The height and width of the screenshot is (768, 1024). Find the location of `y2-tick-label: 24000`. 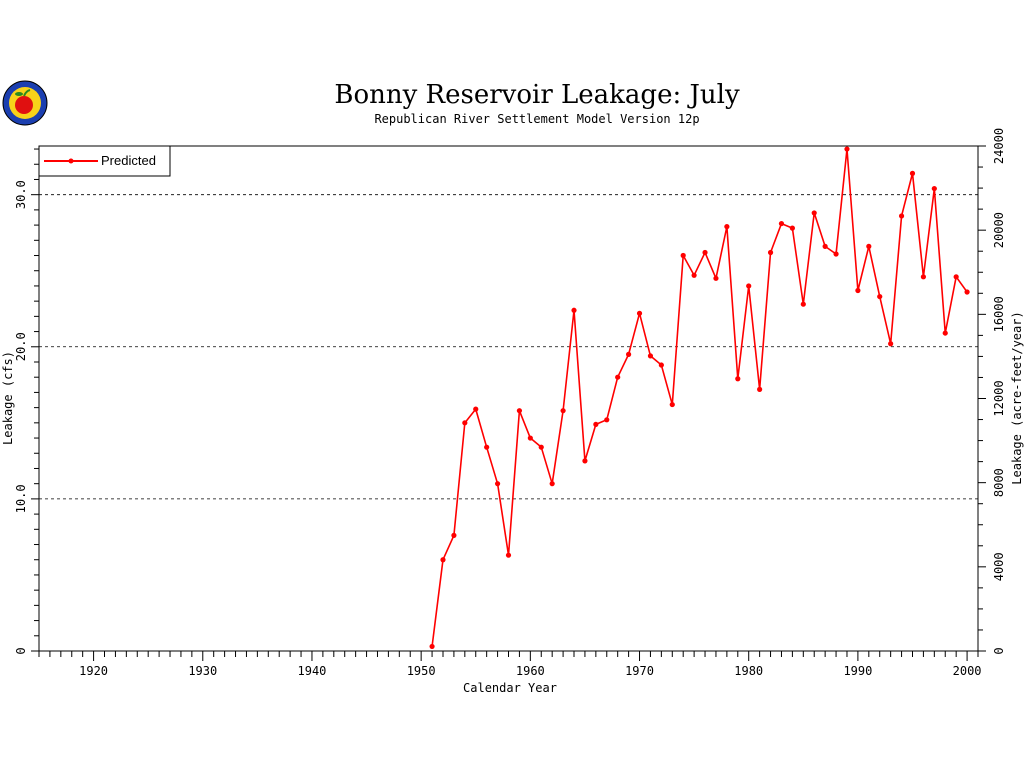

y2-tick-label: 24000 is located at coordinates (999, 146).